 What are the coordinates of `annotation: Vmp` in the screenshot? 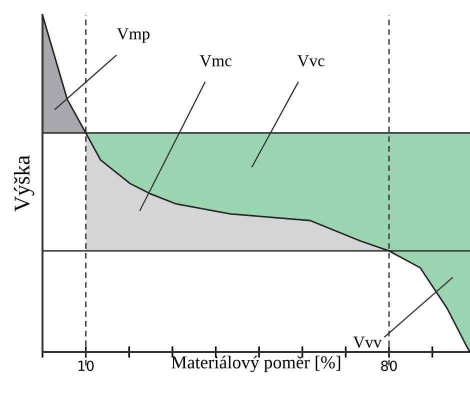 It's located at (133, 35).